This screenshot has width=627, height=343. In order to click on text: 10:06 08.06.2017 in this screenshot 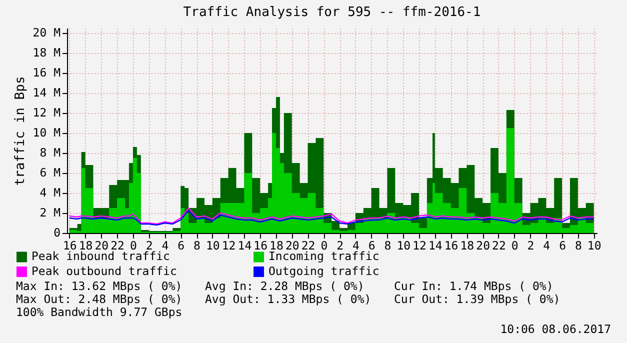, I will do `click(556, 329)`.